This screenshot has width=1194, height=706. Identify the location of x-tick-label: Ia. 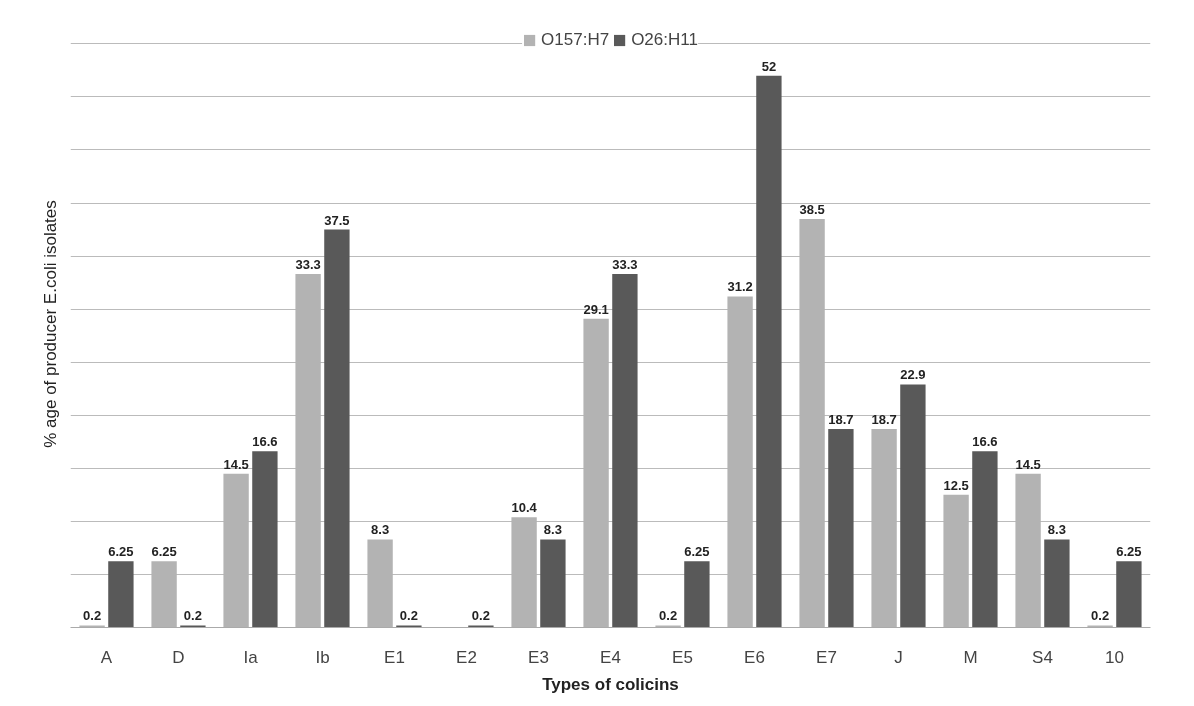
(251, 657).